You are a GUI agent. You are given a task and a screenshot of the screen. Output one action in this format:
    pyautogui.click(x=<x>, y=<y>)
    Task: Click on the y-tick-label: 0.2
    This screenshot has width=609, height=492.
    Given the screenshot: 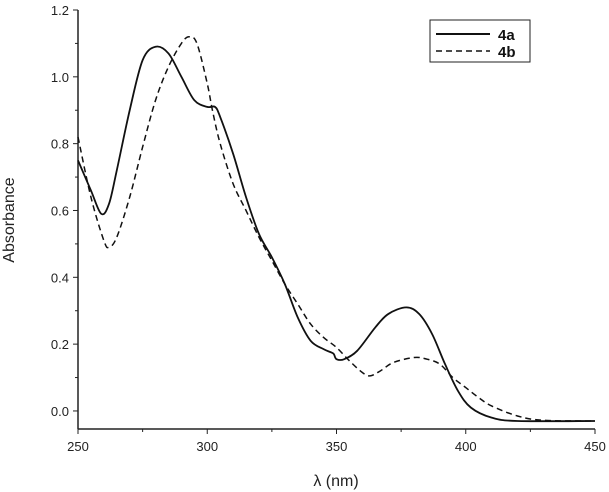 What is the action you would take?
    pyautogui.click(x=60, y=344)
    